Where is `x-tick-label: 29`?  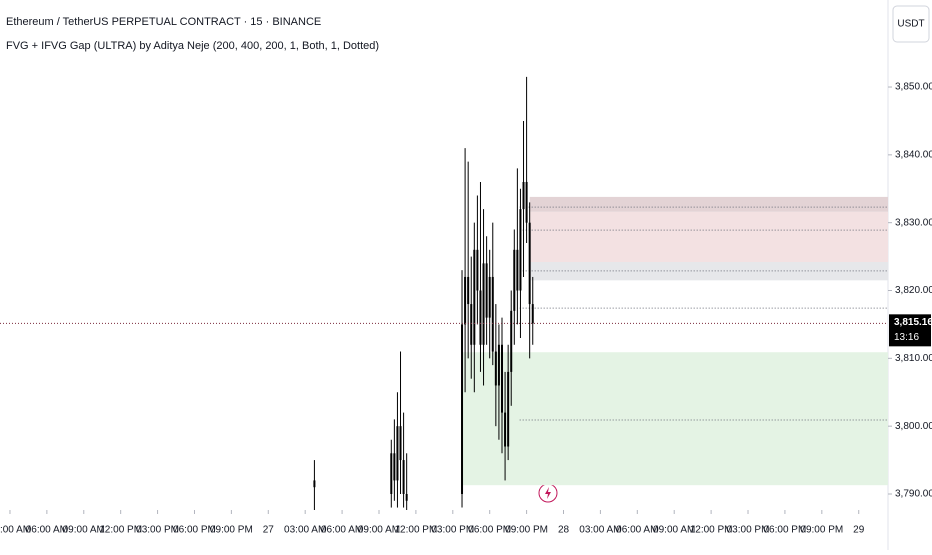
x-tick-label: 29 is located at coordinates (859, 530).